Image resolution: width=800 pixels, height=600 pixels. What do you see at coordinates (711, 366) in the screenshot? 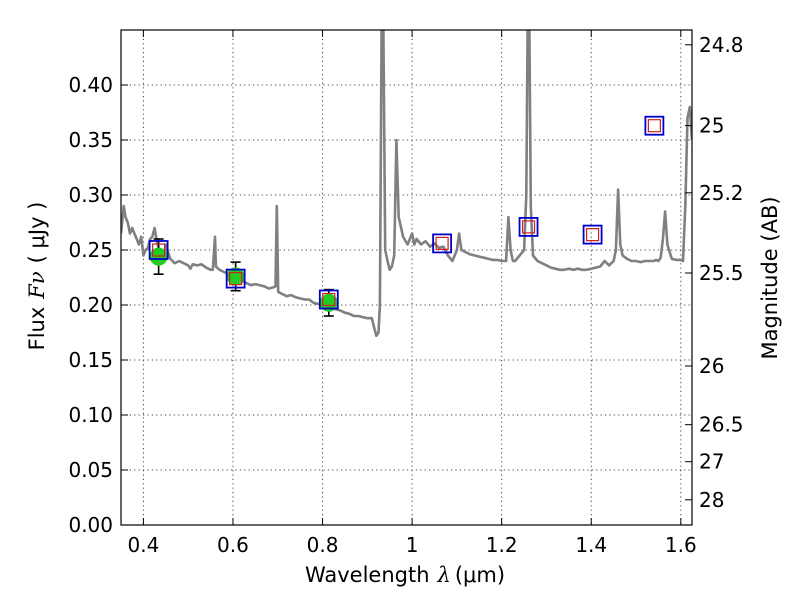
I see `y2-tick-label: 26` at bounding box center [711, 366].